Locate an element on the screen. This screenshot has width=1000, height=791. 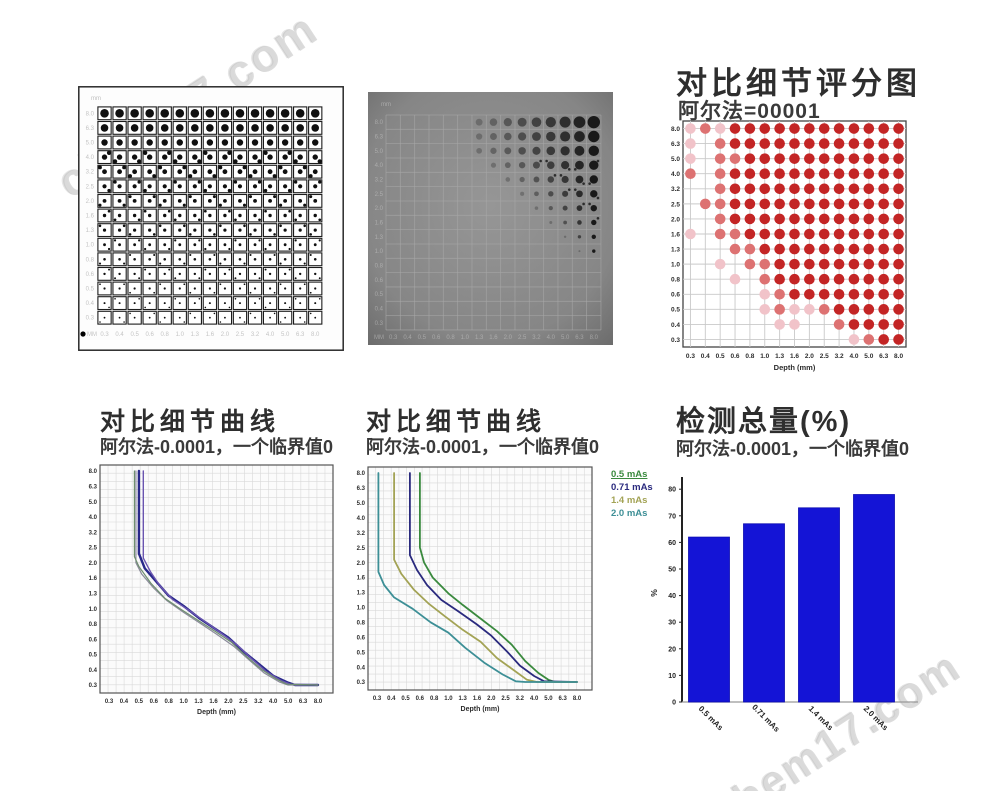
series-s2 is located at coordinates (230, 578).